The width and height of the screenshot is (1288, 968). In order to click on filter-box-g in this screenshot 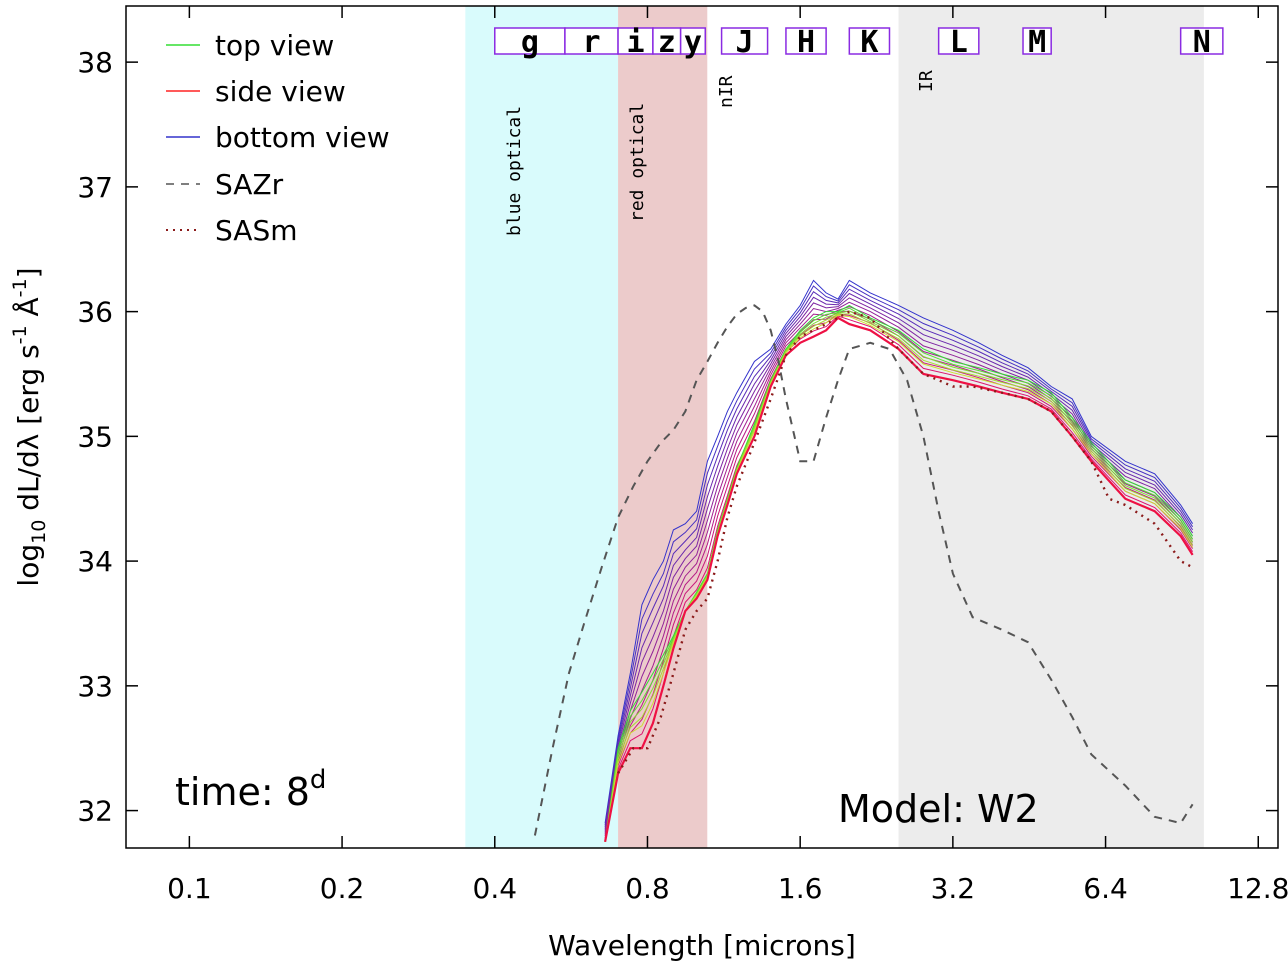, I will do `click(530, 41)`.